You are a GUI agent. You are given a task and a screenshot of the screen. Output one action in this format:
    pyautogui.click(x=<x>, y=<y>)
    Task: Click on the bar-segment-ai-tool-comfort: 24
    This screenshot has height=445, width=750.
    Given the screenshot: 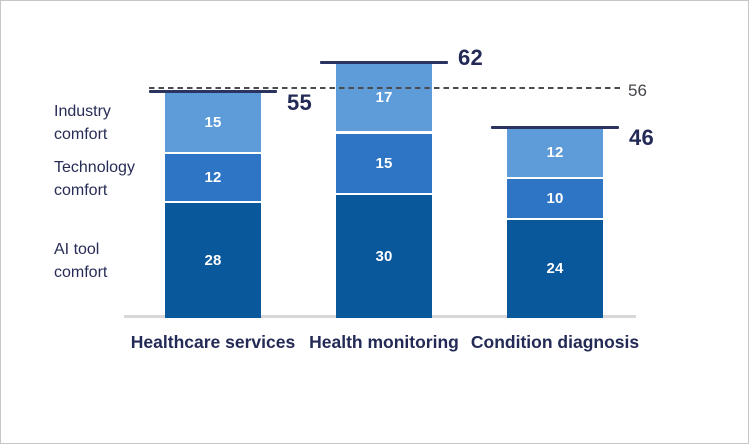 What is the action you would take?
    pyautogui.click(x=555, y=268)
    